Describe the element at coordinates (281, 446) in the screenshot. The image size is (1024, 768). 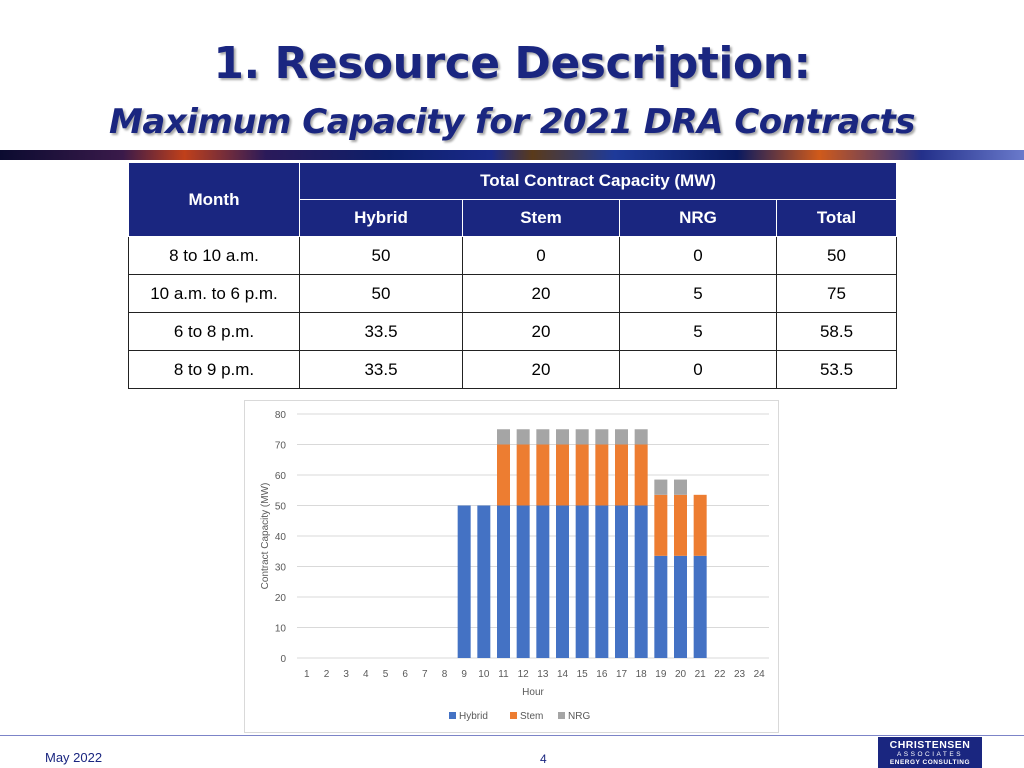
I see `y-tick-label: 70` at that location.